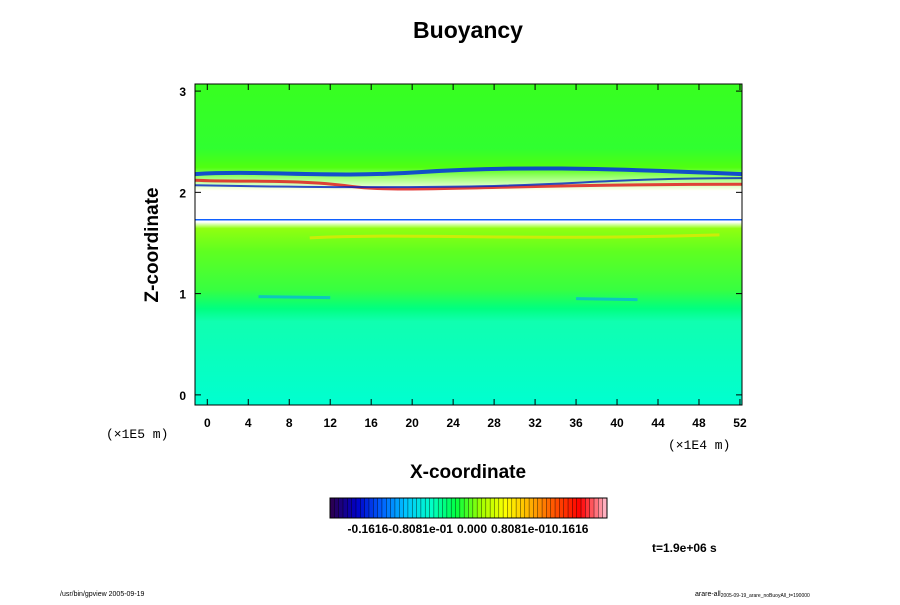 This screenshot has width=900, height=605. Describe the element at coordinates (521, 529) in the screenshot. I see `colorbar-tick-label: 0.8081e-01` at that location.